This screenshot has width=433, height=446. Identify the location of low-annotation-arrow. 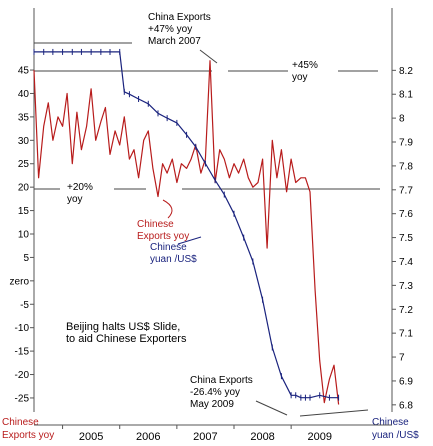
(271, 408).